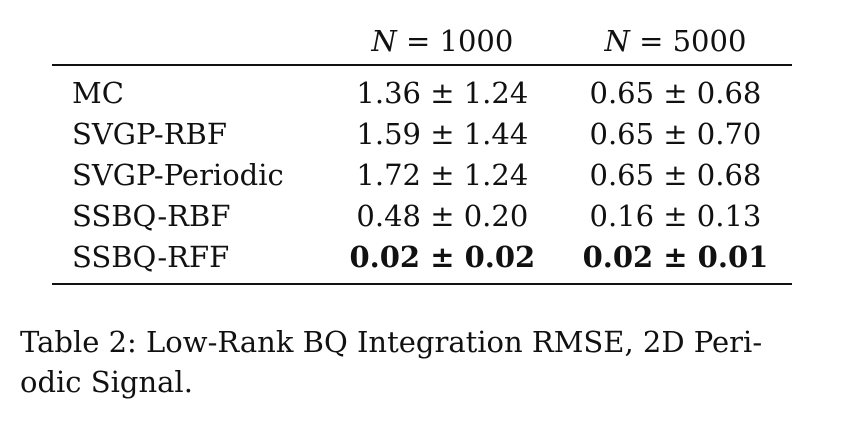  Describe the element at coordinates (442, 92) in the screenshot. I see `row-n1000: 1.36 ± 1.24` at that location.